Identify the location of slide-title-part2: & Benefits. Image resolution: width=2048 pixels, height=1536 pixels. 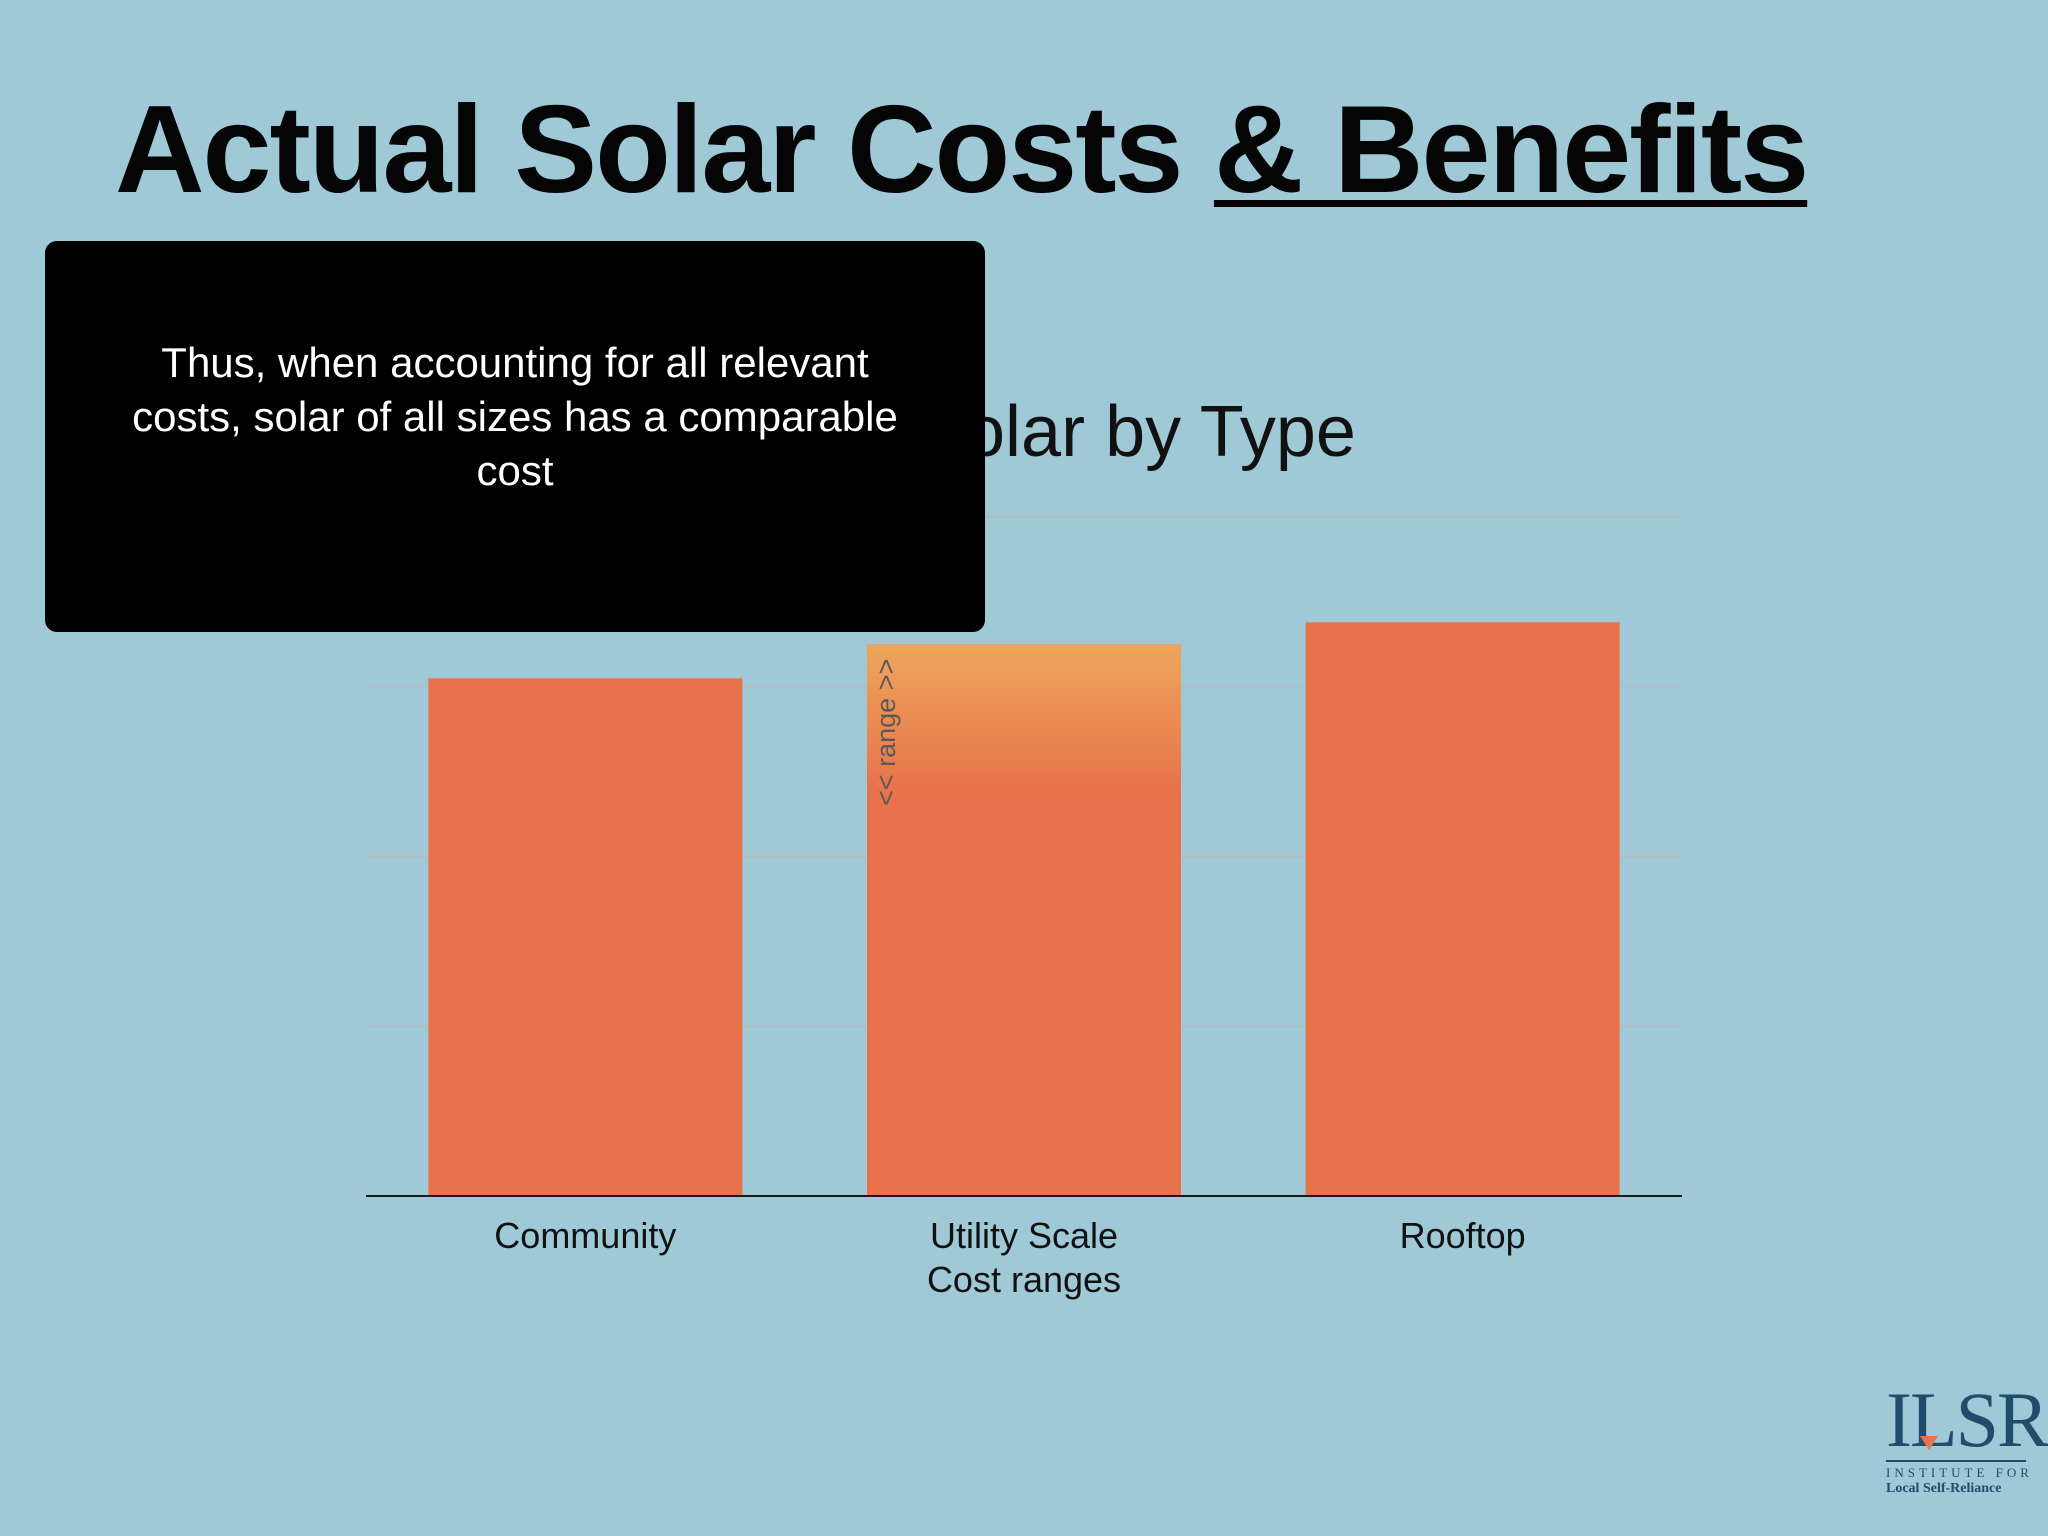
(1511, 150).